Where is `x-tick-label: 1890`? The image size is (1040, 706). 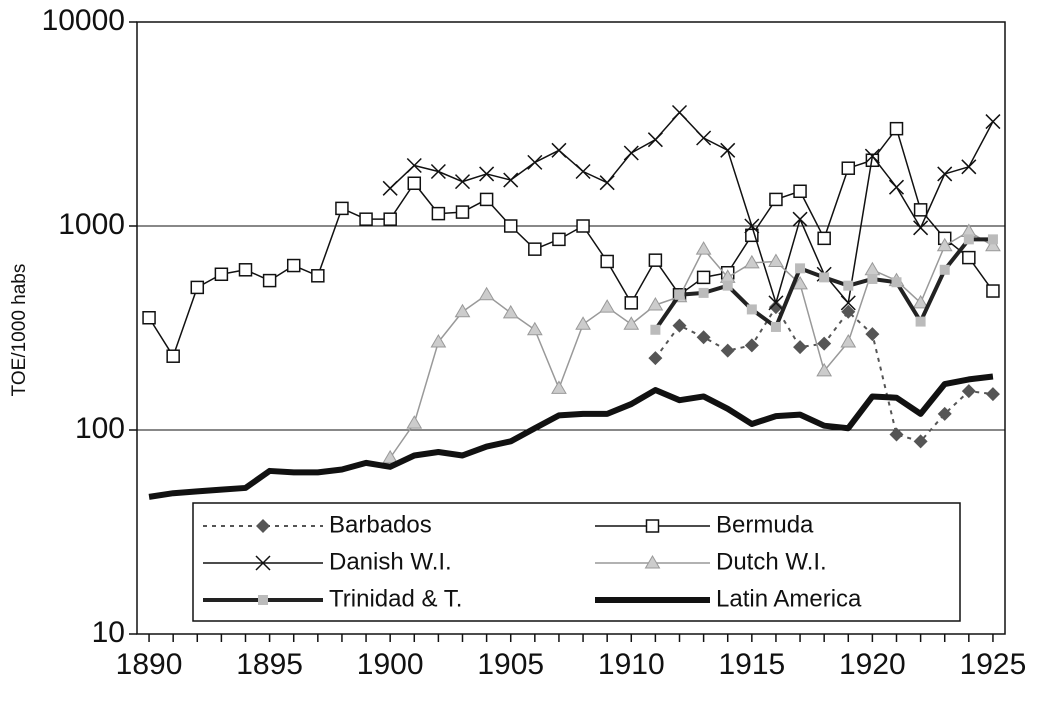 x-tick-label: 1890 is located at coordinates (149, 664).